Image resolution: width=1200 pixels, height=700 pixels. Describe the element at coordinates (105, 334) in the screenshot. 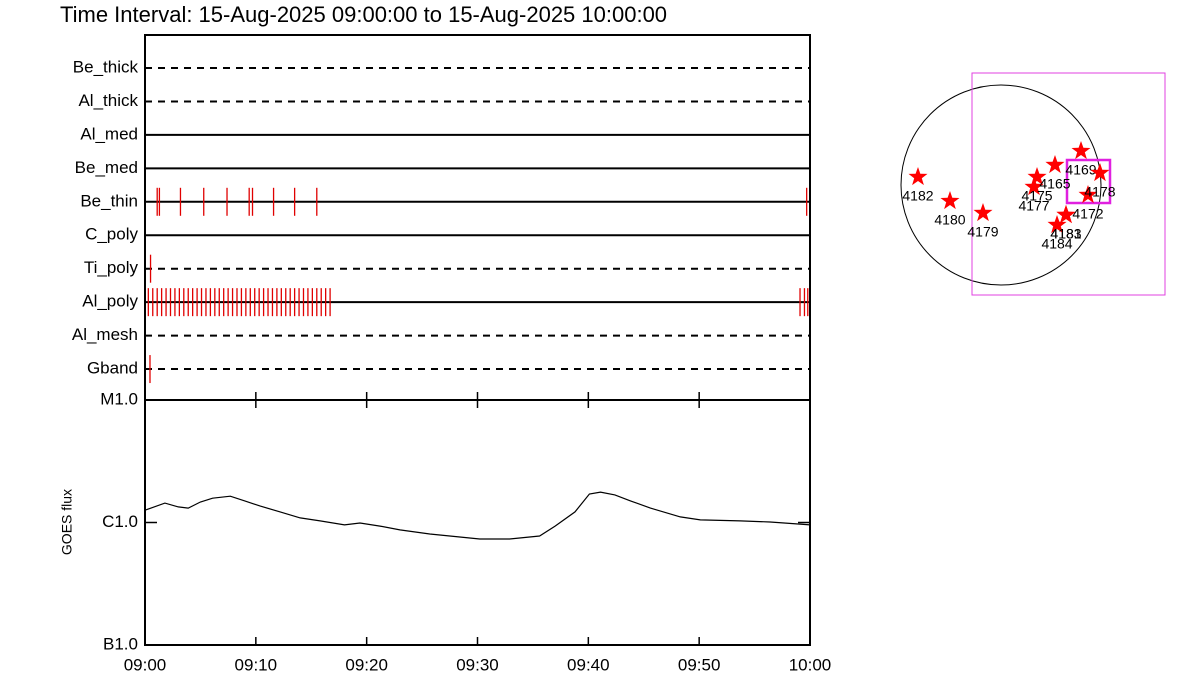

I see `row-label: Al_mesh` at that location.